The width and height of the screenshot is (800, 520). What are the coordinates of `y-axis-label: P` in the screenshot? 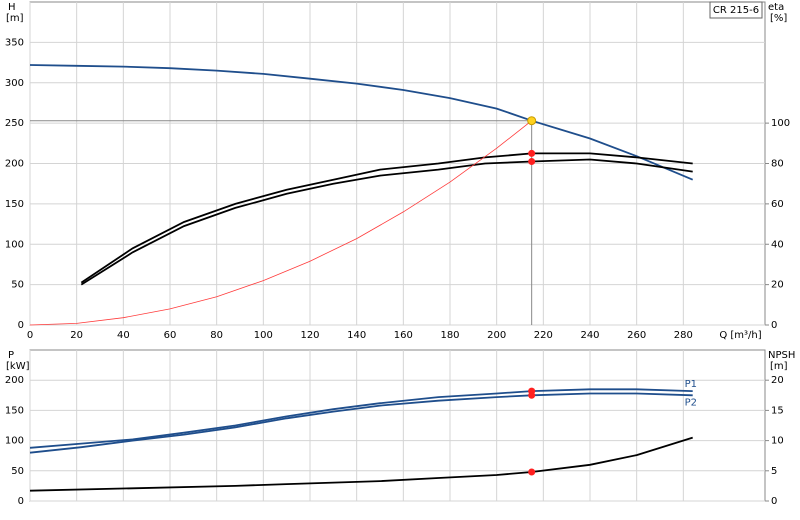 It's located at (11, 355).